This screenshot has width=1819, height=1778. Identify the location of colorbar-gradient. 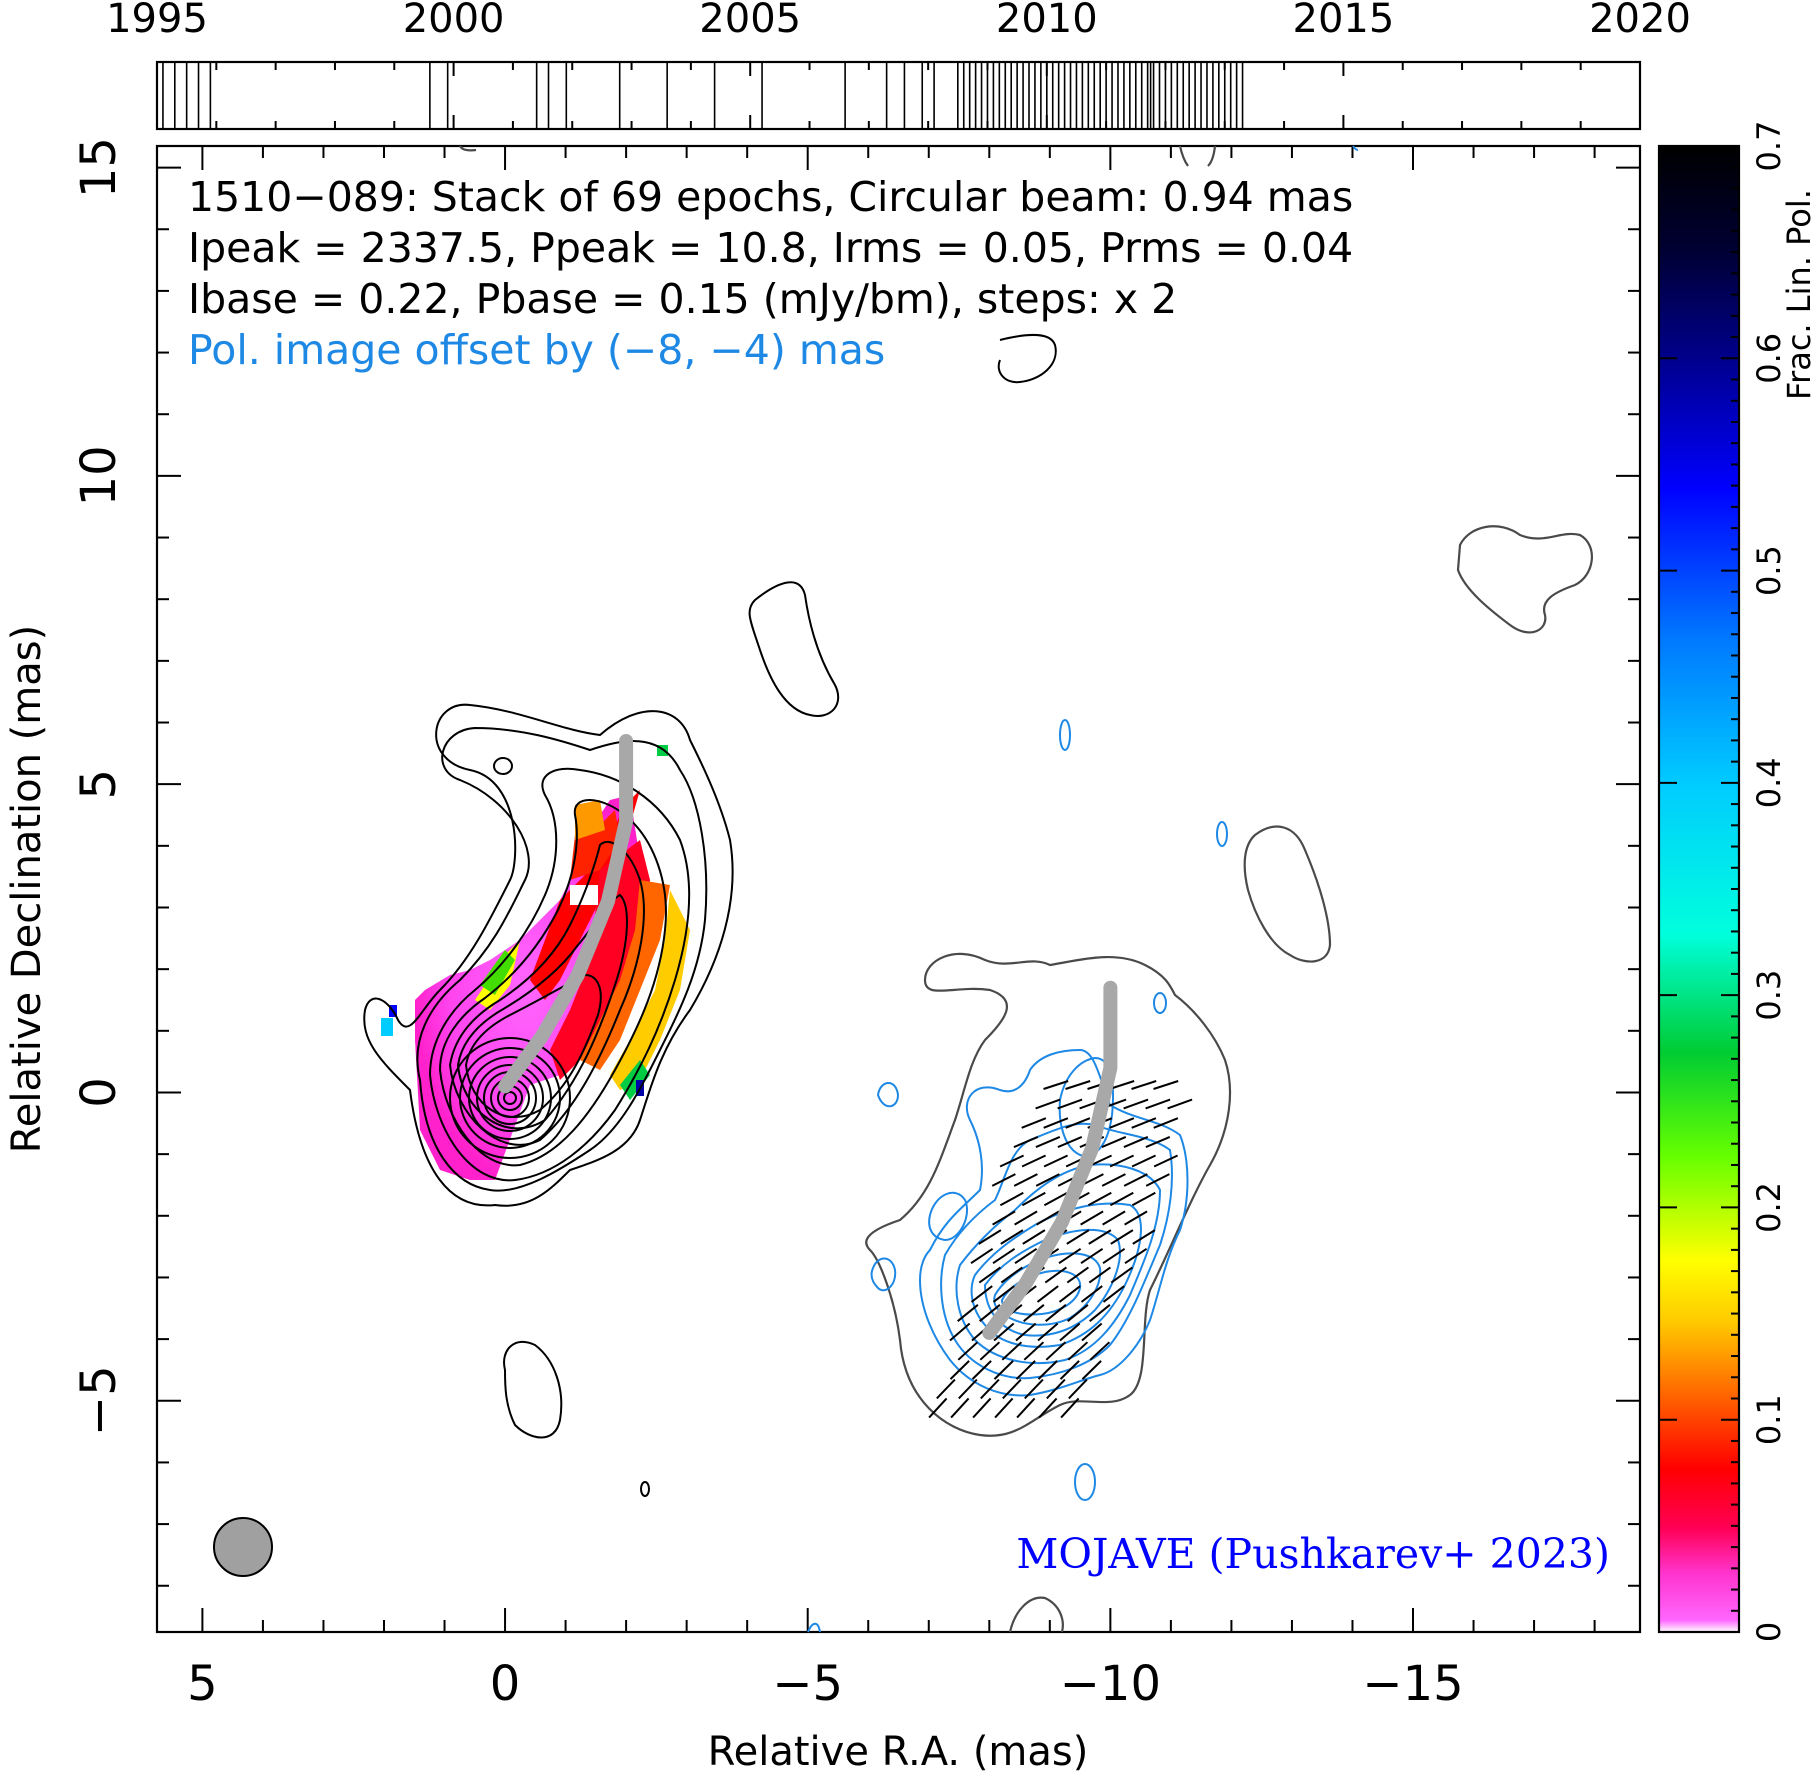
(1699, 889).